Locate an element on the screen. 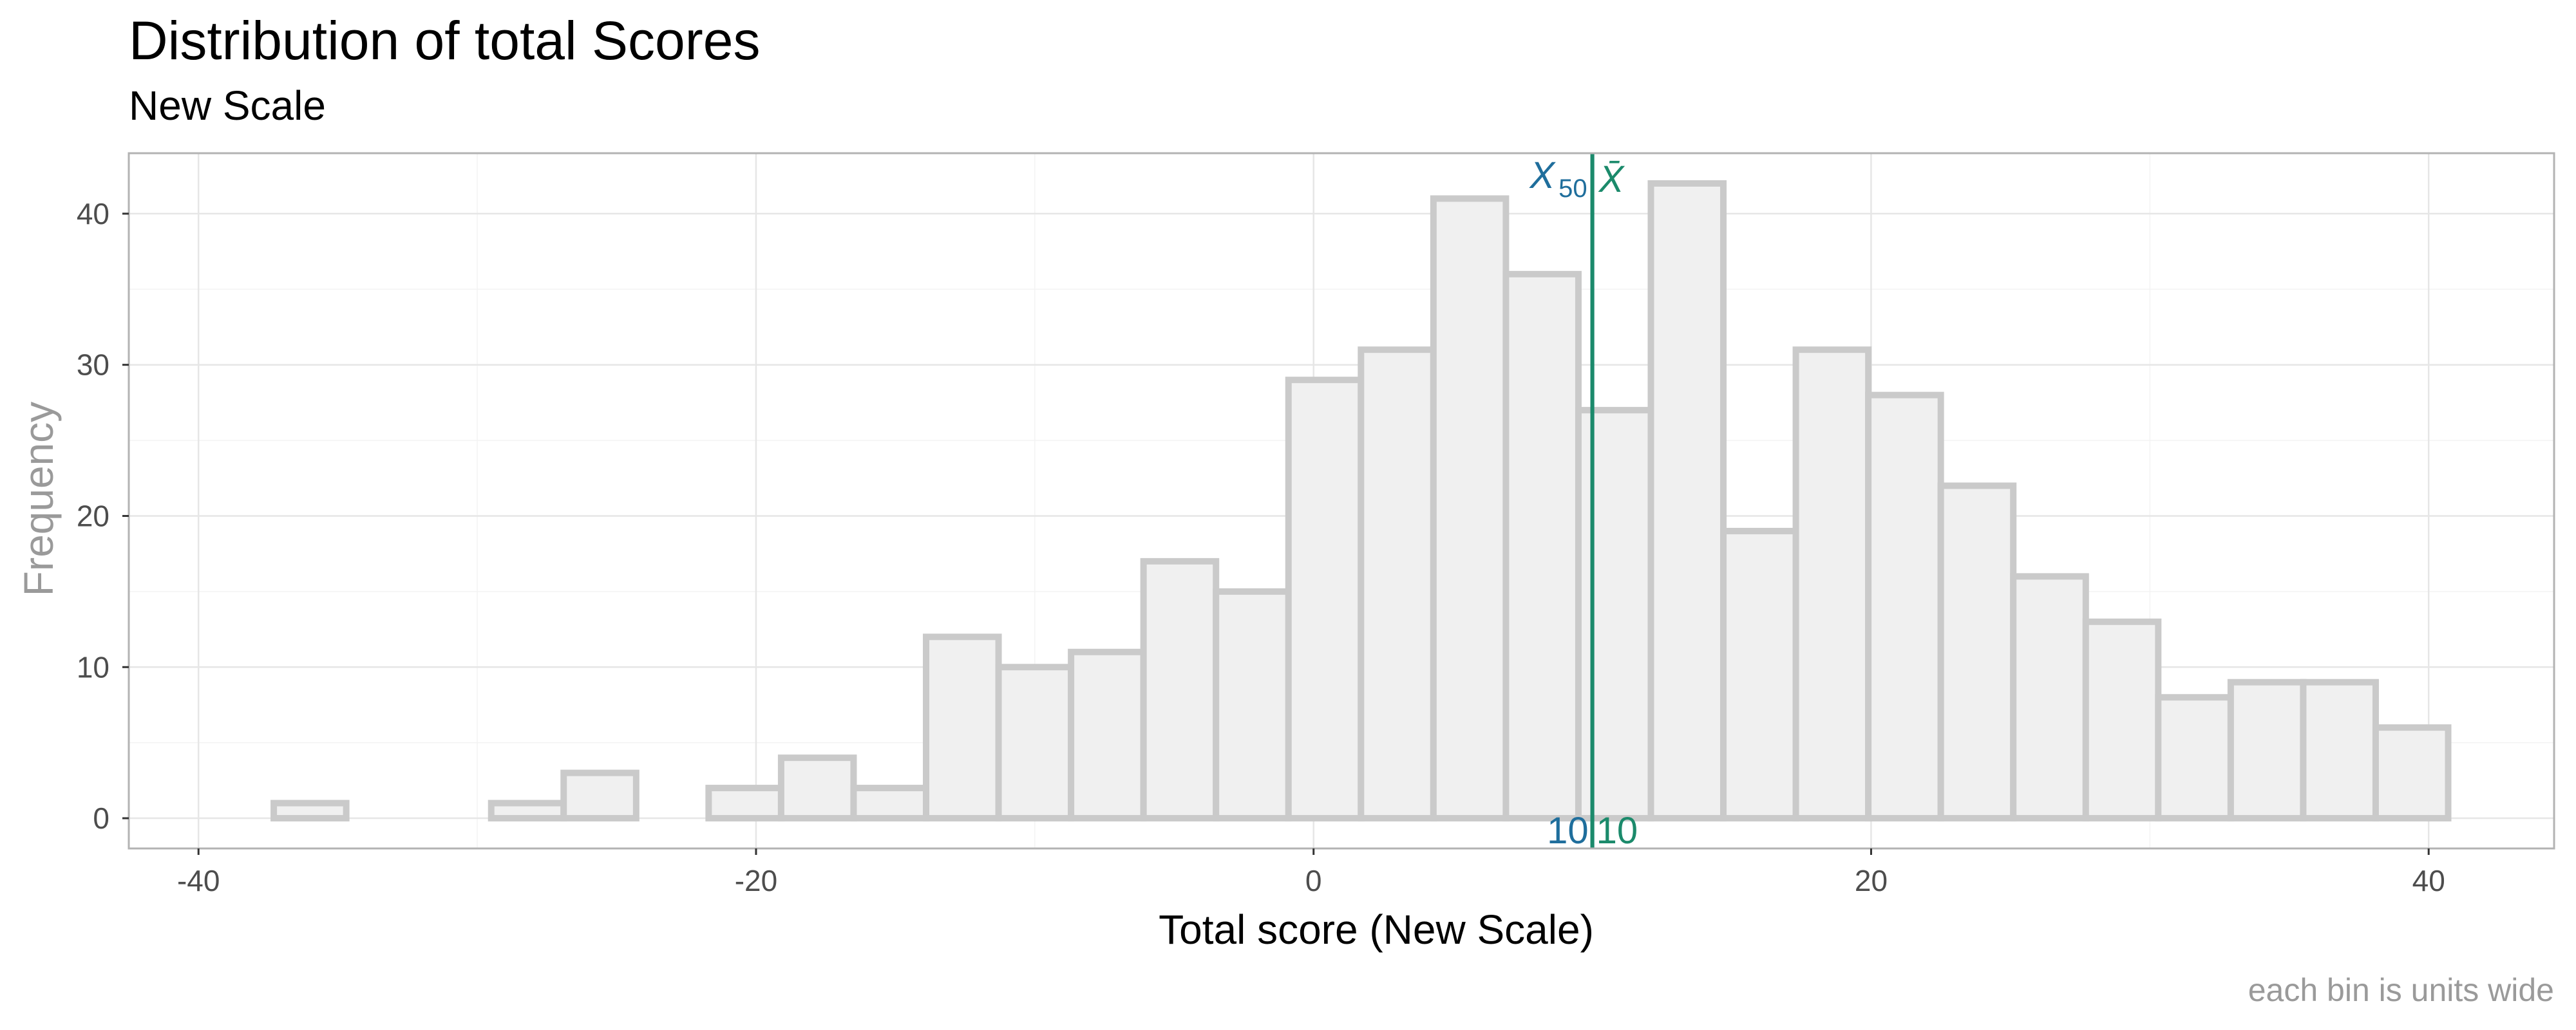  x-tick-label: 20 is located at coordinates (1871, 880).